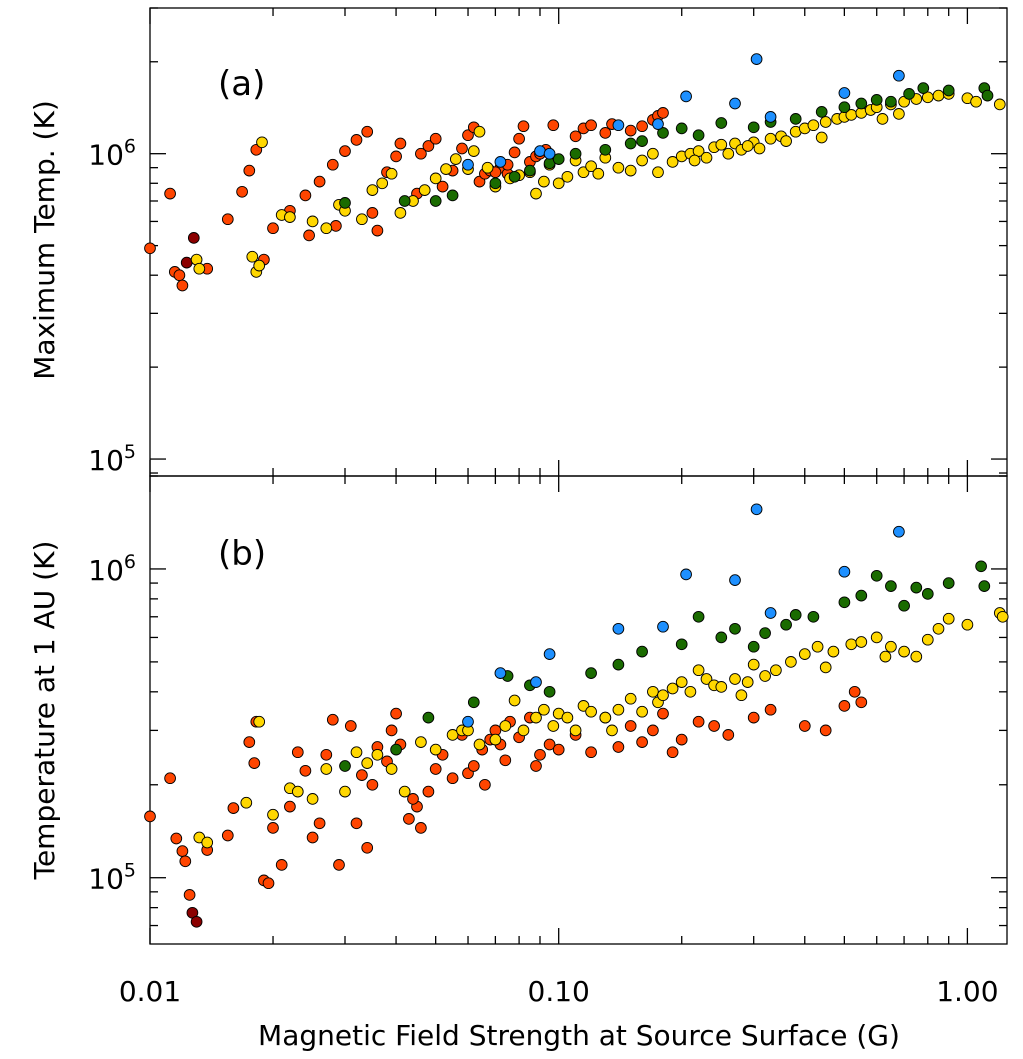 Image resolution: width=1023 pixels, height=1059 pixels. Describe the element at coordinates (242, 554) in the screenshot. I see `panel-label: (b)` at that location.